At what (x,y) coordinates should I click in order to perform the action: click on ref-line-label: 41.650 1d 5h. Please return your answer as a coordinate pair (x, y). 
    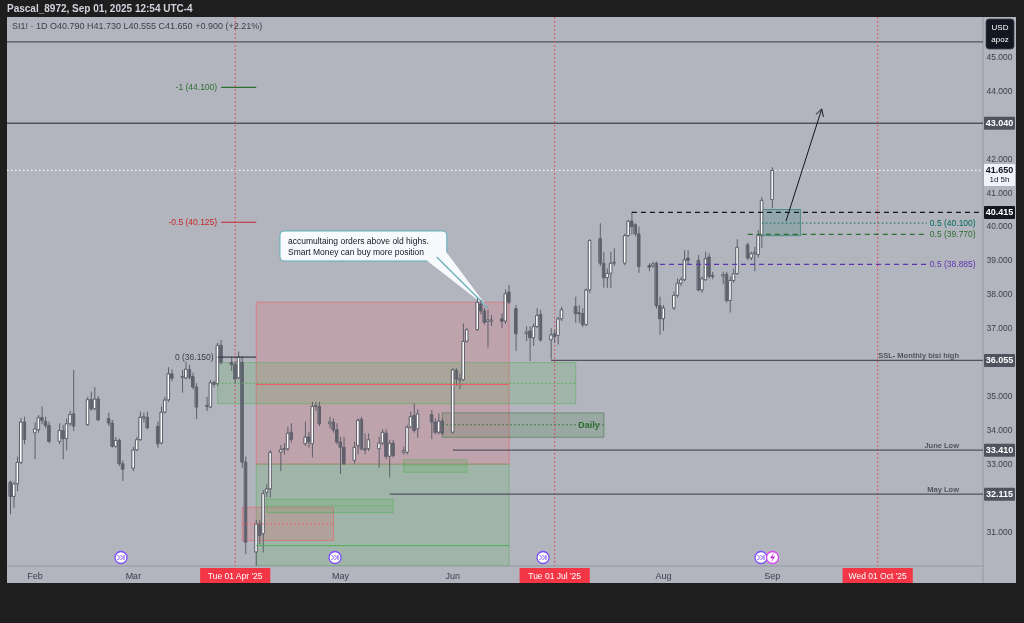
    Looking at the image, I should click on (999, 175).